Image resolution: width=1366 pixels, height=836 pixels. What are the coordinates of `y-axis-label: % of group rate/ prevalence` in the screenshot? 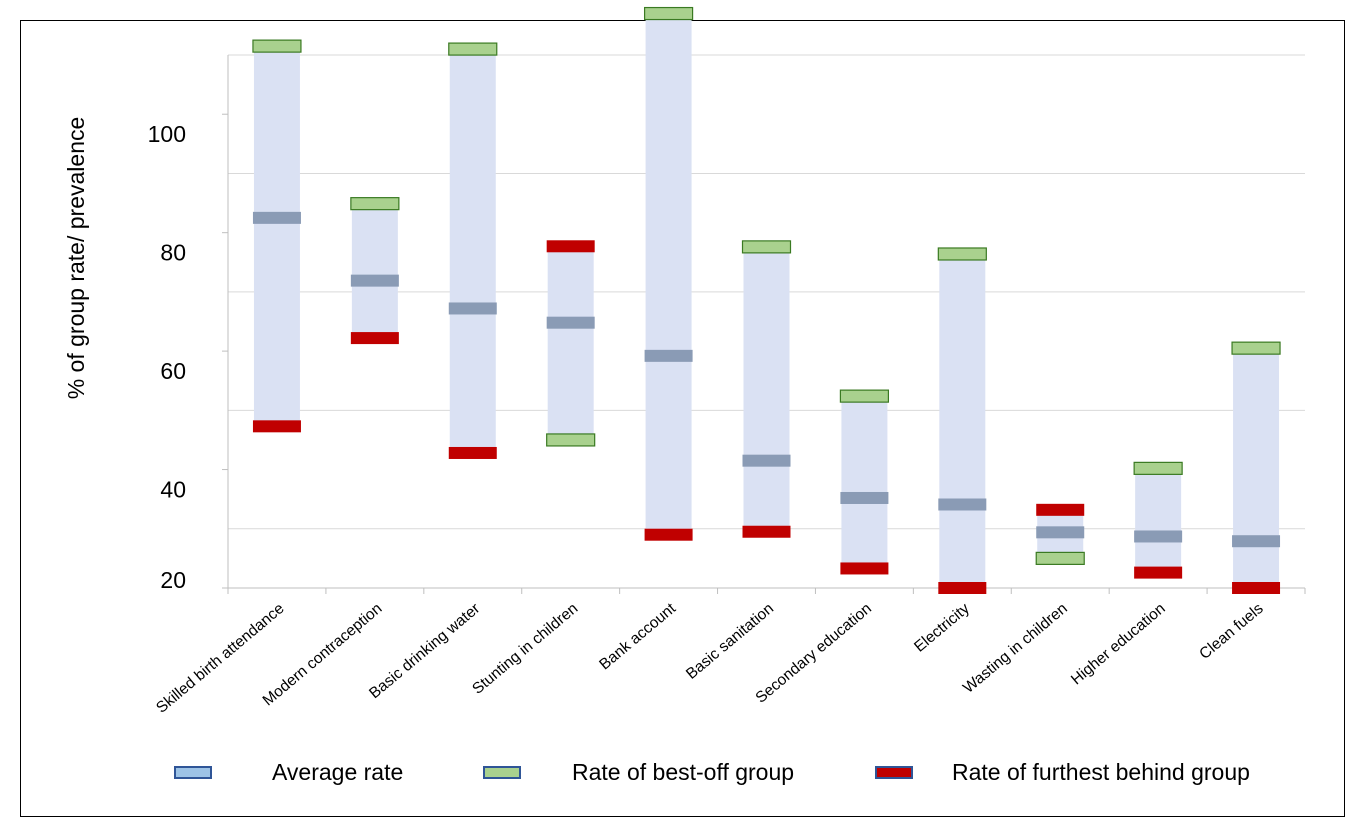 It's located at (76, 258).